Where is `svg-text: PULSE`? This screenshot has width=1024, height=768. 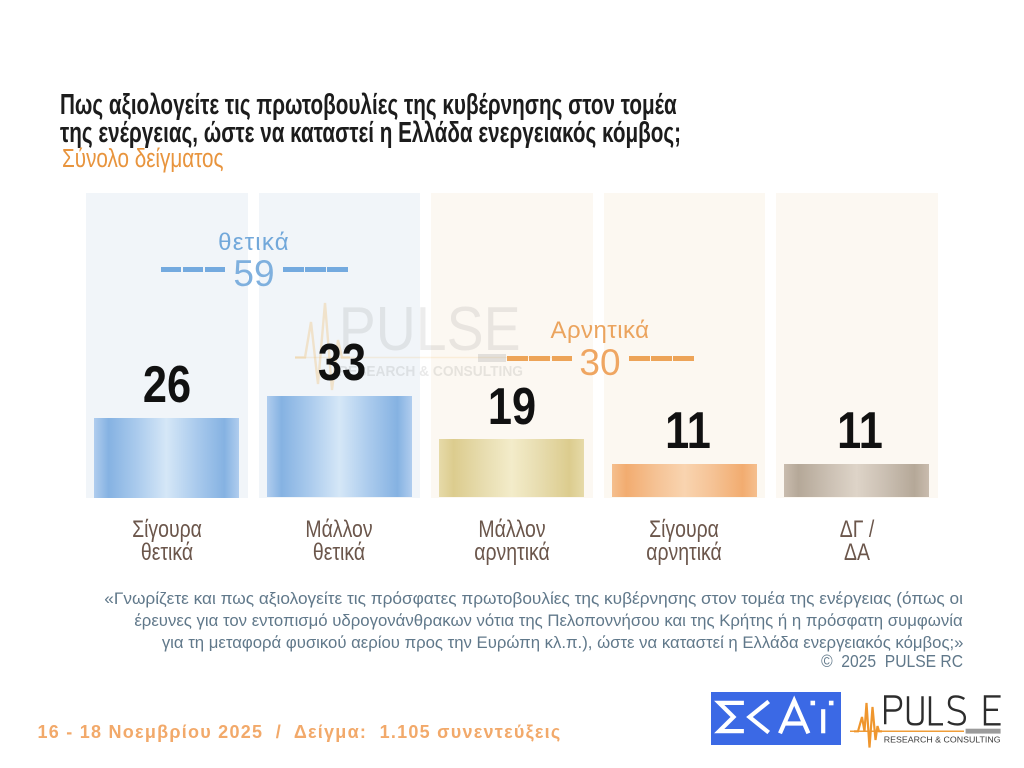
svg-text: PULSE is located at coordinates (430, 329).